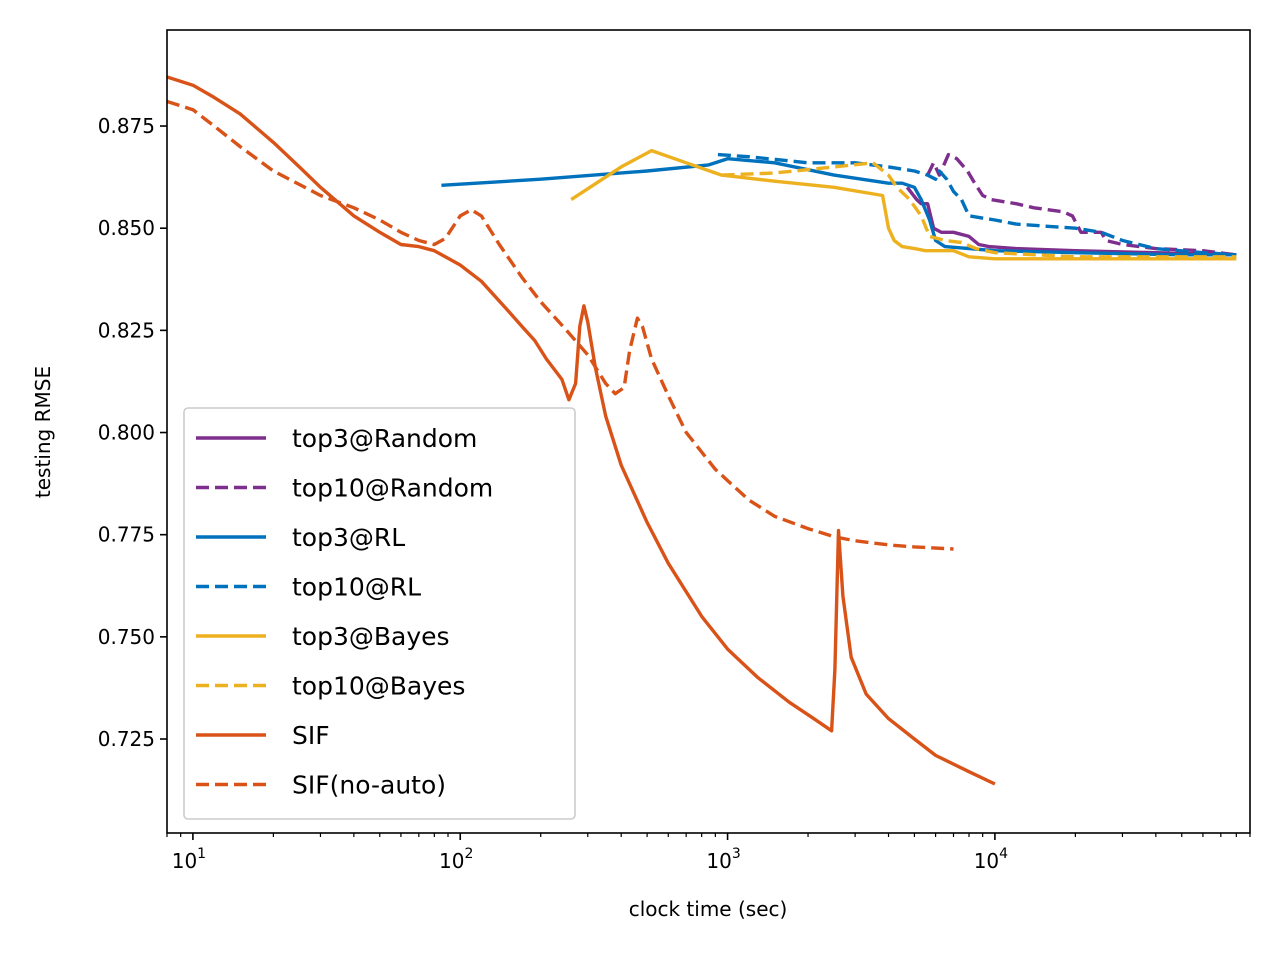 The width and height of the screenshot is (1280, 960). I want to click on legend-label-7: SIF(no-auto), so click(369, 785).